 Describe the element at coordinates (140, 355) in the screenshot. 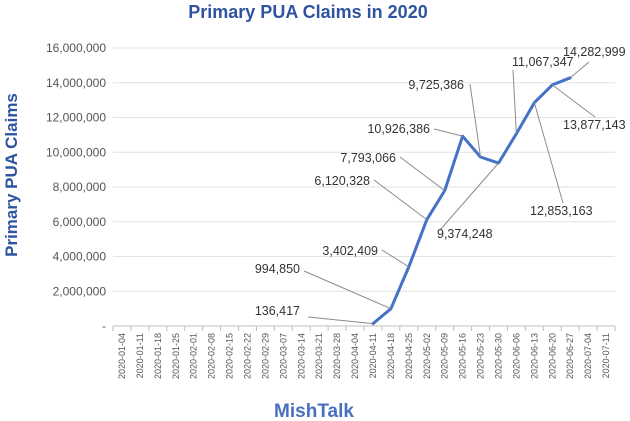

I see `x-tick-label: 2020-01-11` at that location.